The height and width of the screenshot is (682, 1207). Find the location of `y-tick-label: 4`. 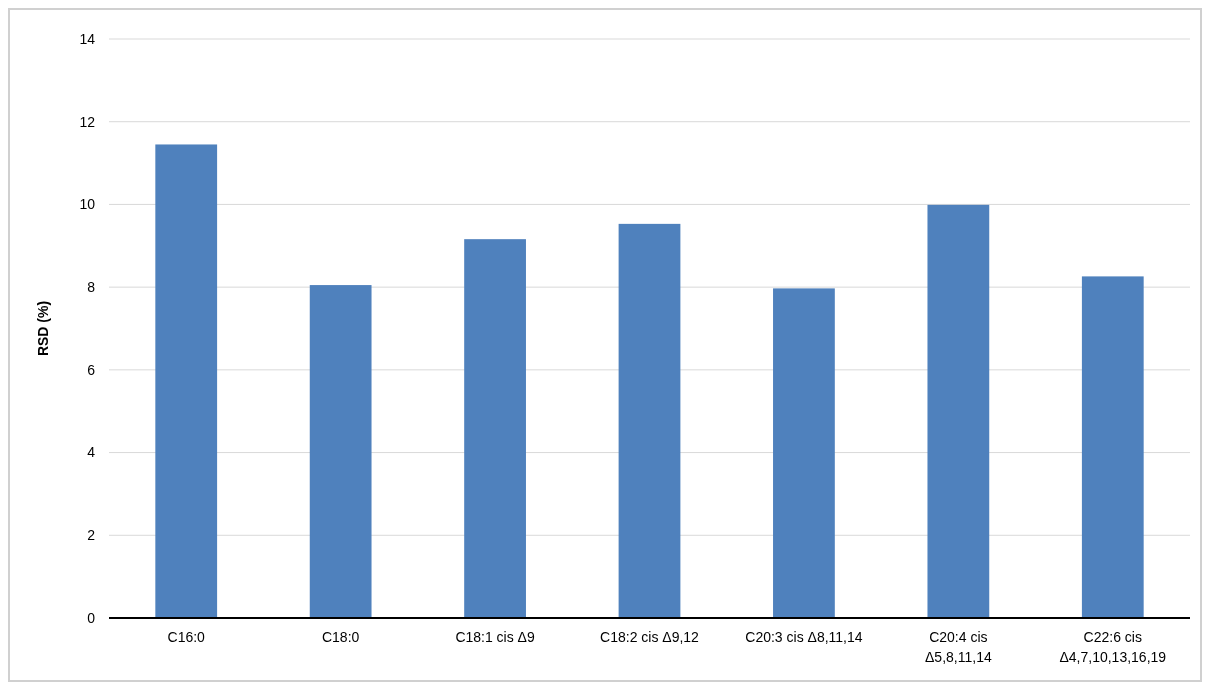

y-tick-label: 4 is located at coordinates (91, 452).